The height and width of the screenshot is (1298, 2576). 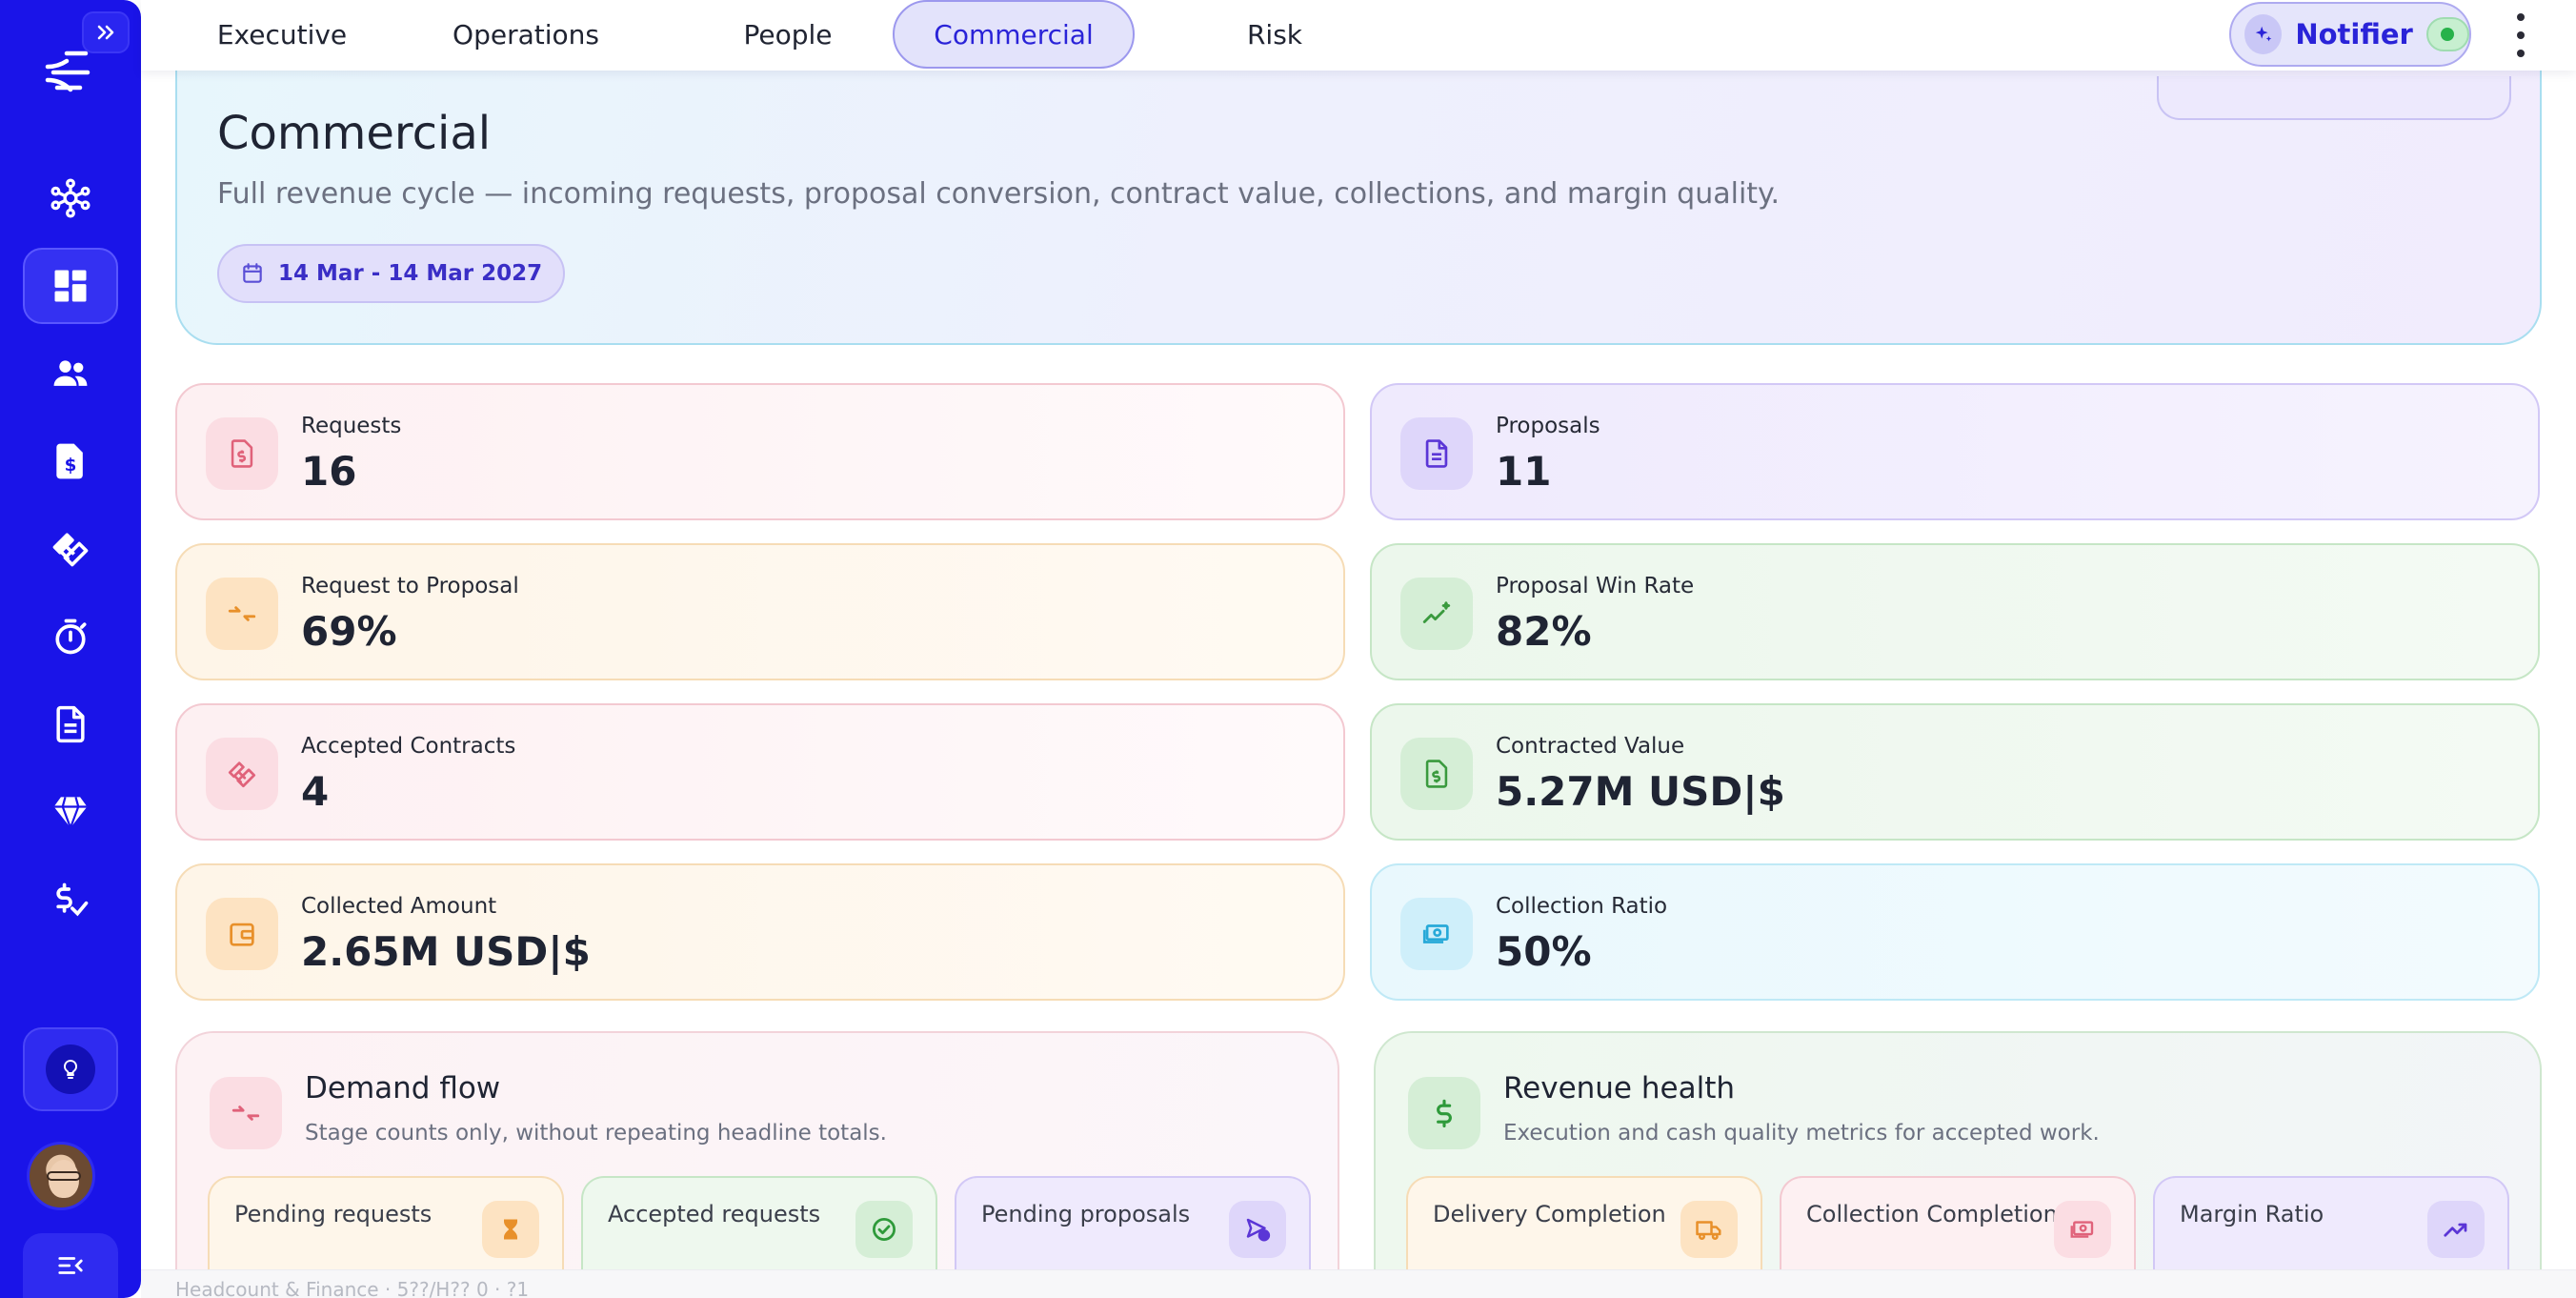 I want to click on kpi-card-collected-amount: Collected Amount 2.65M USD|$, so click(x=760, y=932).